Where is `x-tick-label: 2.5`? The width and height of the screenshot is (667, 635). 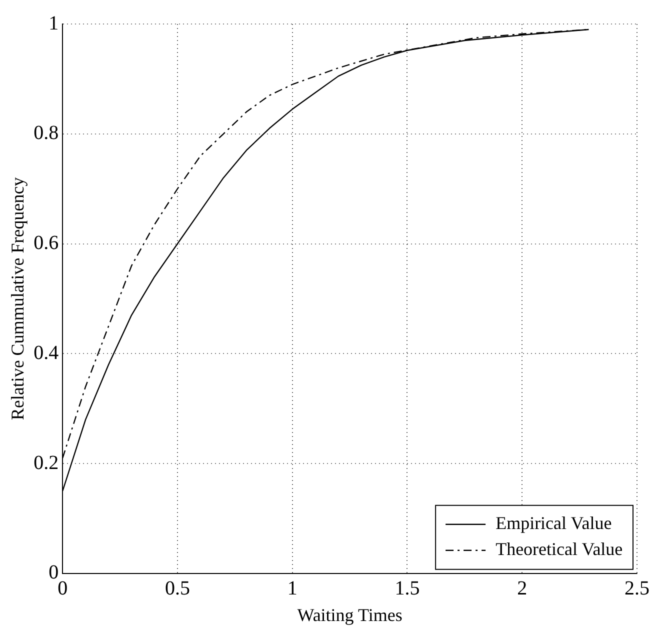
x-tick-label: 2.5 is located at coordinates (637, 589).